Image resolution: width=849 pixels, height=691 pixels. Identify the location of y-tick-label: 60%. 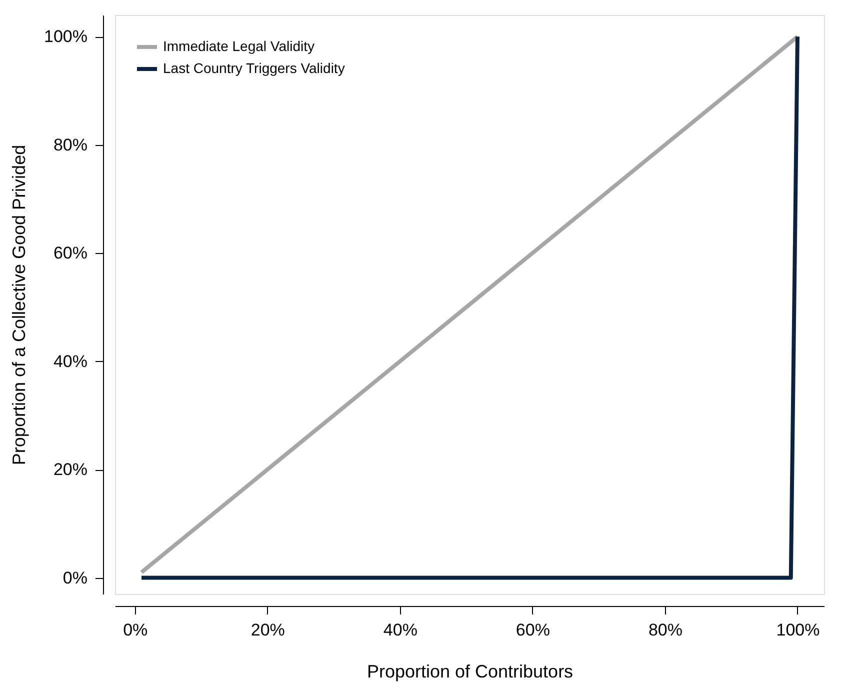
(70, 253).